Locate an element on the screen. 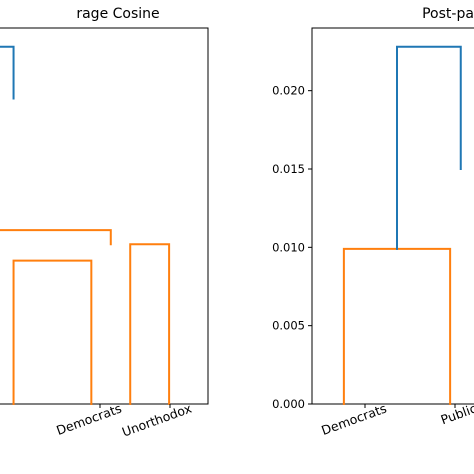  right-title: Post-pa is located at coordinates (448, 14).